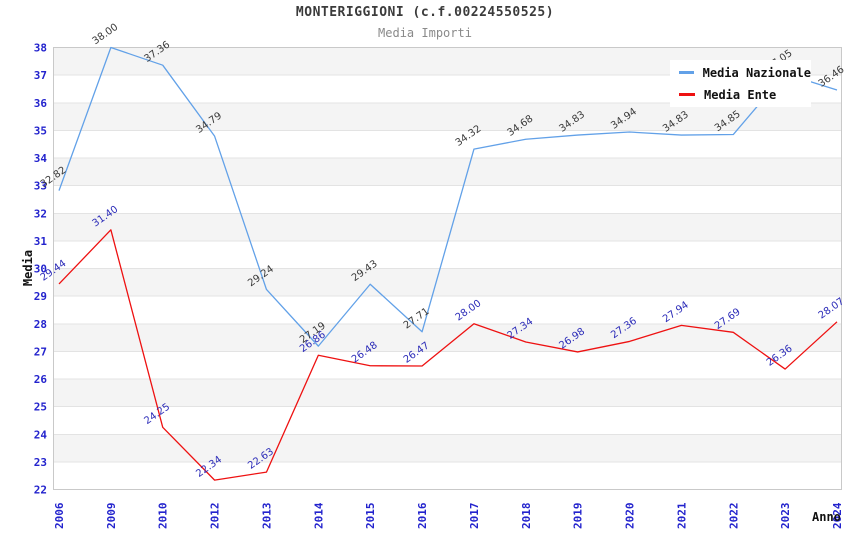 The image size is (850, 550). What do you see at coordinates (318, 515) in the screenshot?
I see `x-tick-label: 2014` at bounding box center [318, 515].